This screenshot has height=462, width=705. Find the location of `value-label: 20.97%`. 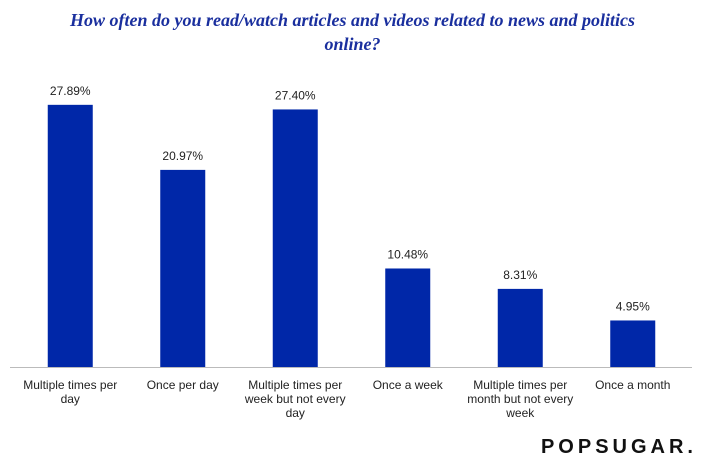

value-label: 20.97% is located at coordinates (182, 156).